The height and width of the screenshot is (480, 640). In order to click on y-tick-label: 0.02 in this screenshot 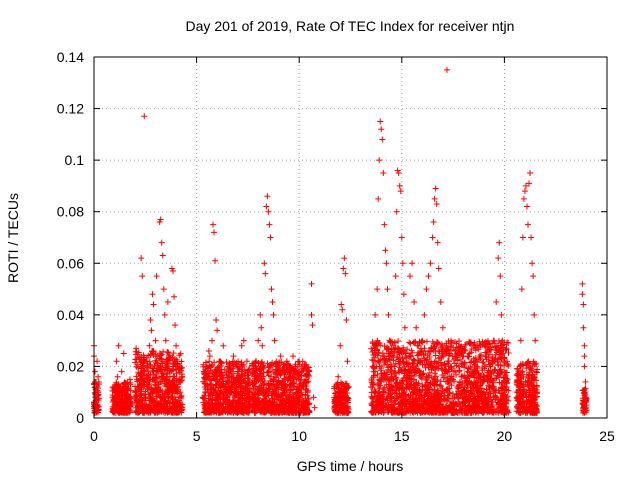, I will do `click(70, 366)`.